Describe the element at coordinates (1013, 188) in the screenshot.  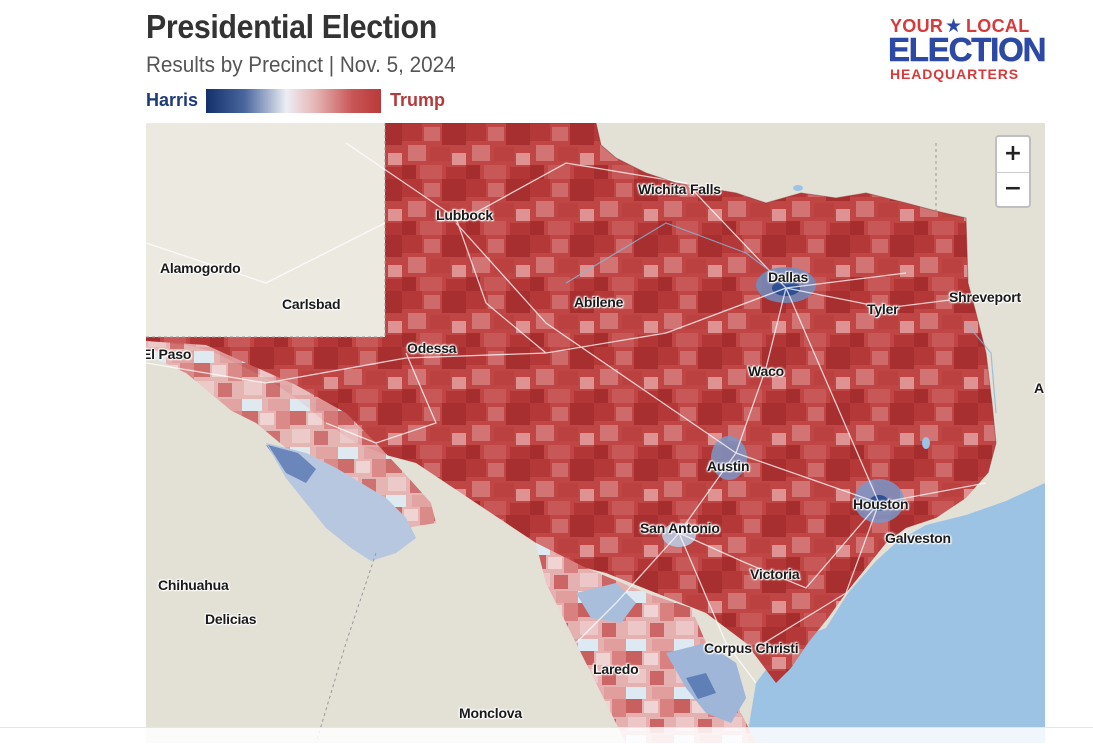
I see `zoom-out-button: −` at that location.